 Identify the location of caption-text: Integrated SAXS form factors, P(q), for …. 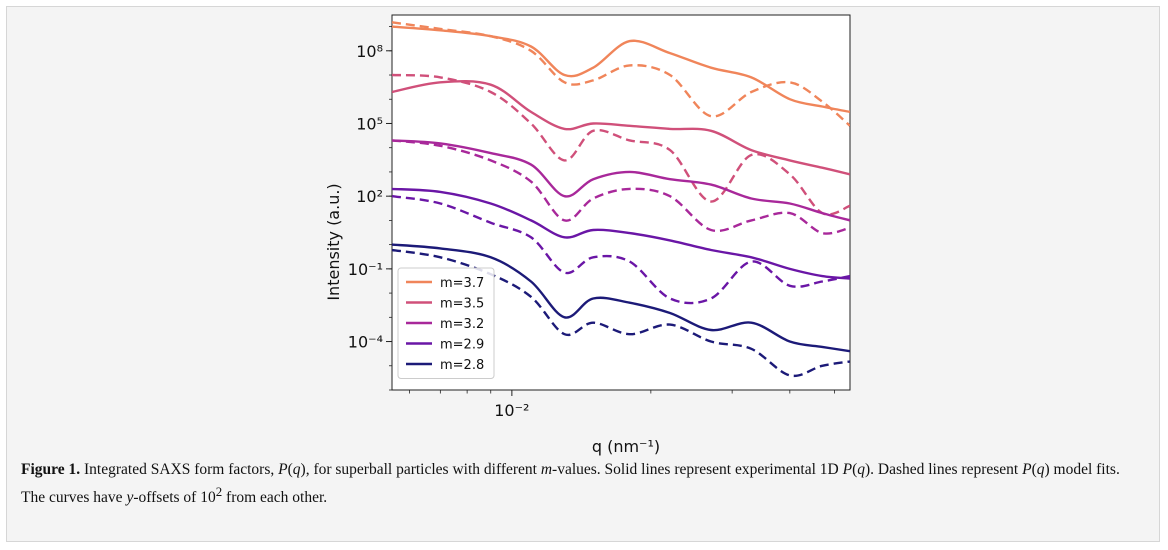
(570, 484).